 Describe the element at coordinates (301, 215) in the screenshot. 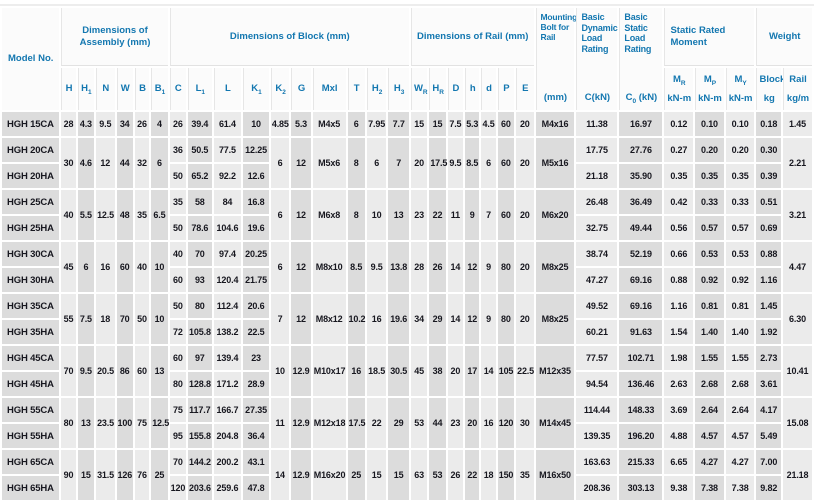

I see `cell-G: 12` at that location.